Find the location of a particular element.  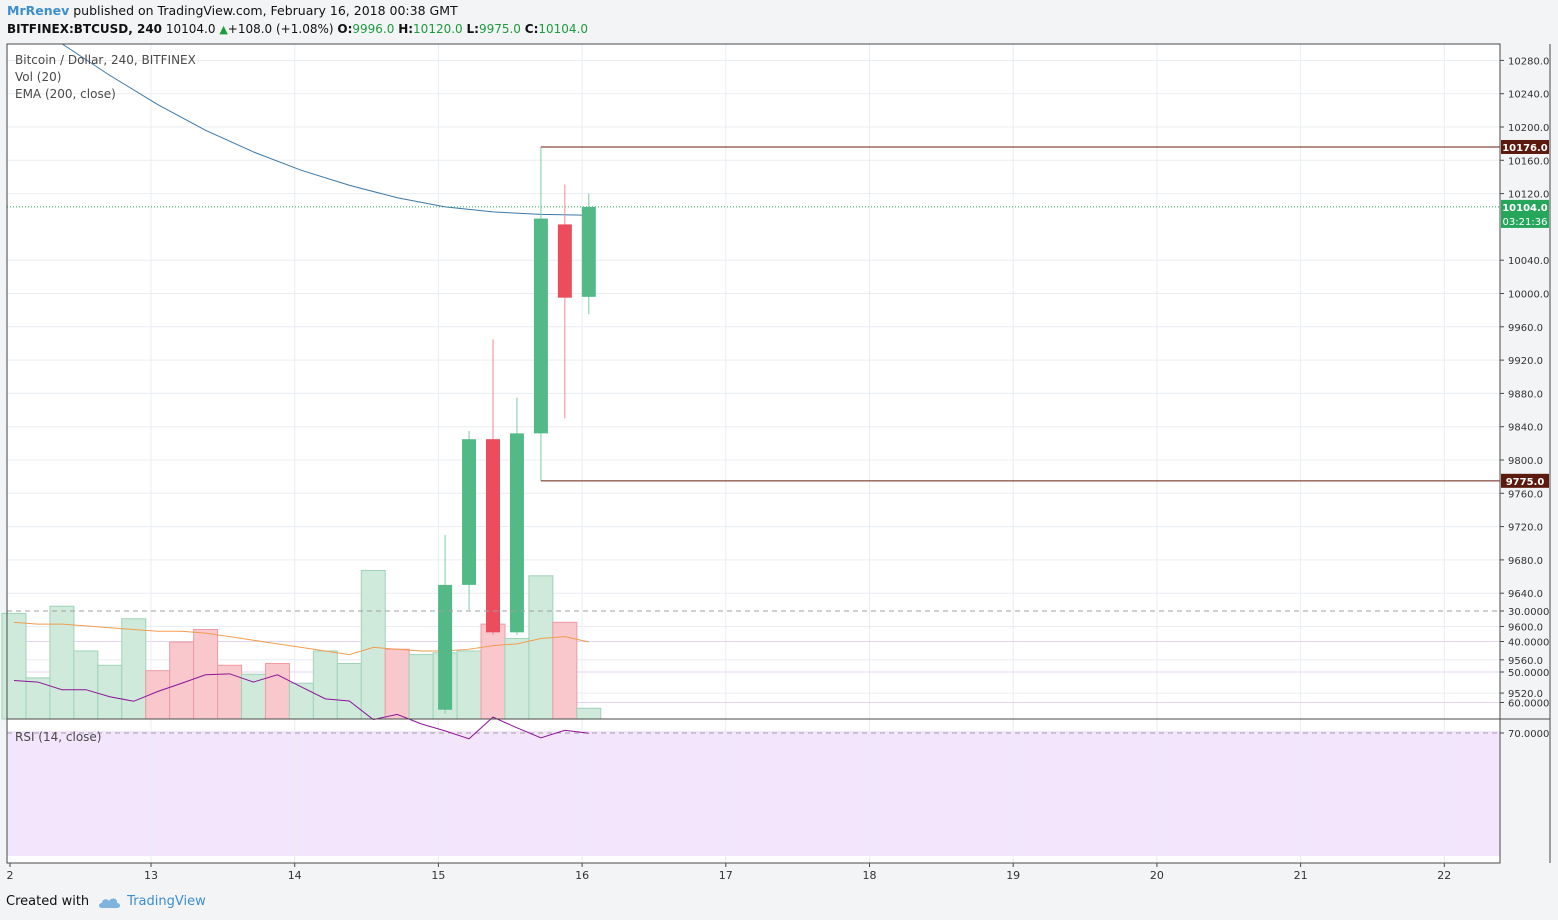

price-tick-label: 9920.0 is located at coordinates (1525, 361).